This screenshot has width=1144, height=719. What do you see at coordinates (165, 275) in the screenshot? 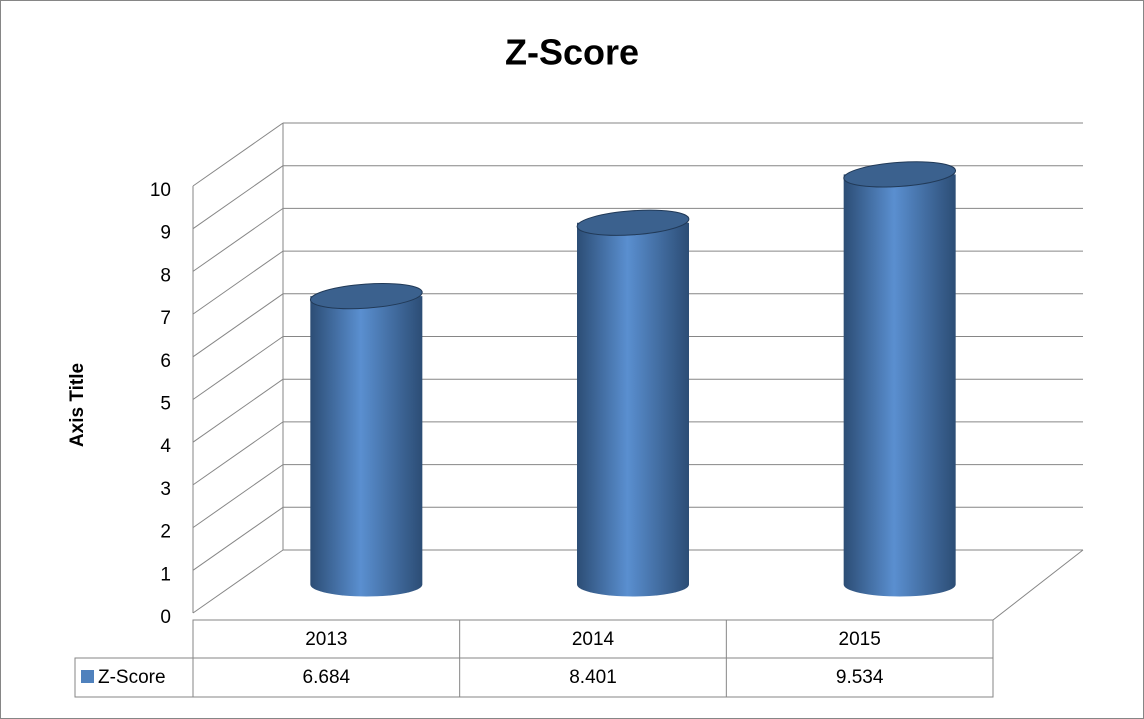
I see `y-tick-label: 8` at bounding box center [165, 275].